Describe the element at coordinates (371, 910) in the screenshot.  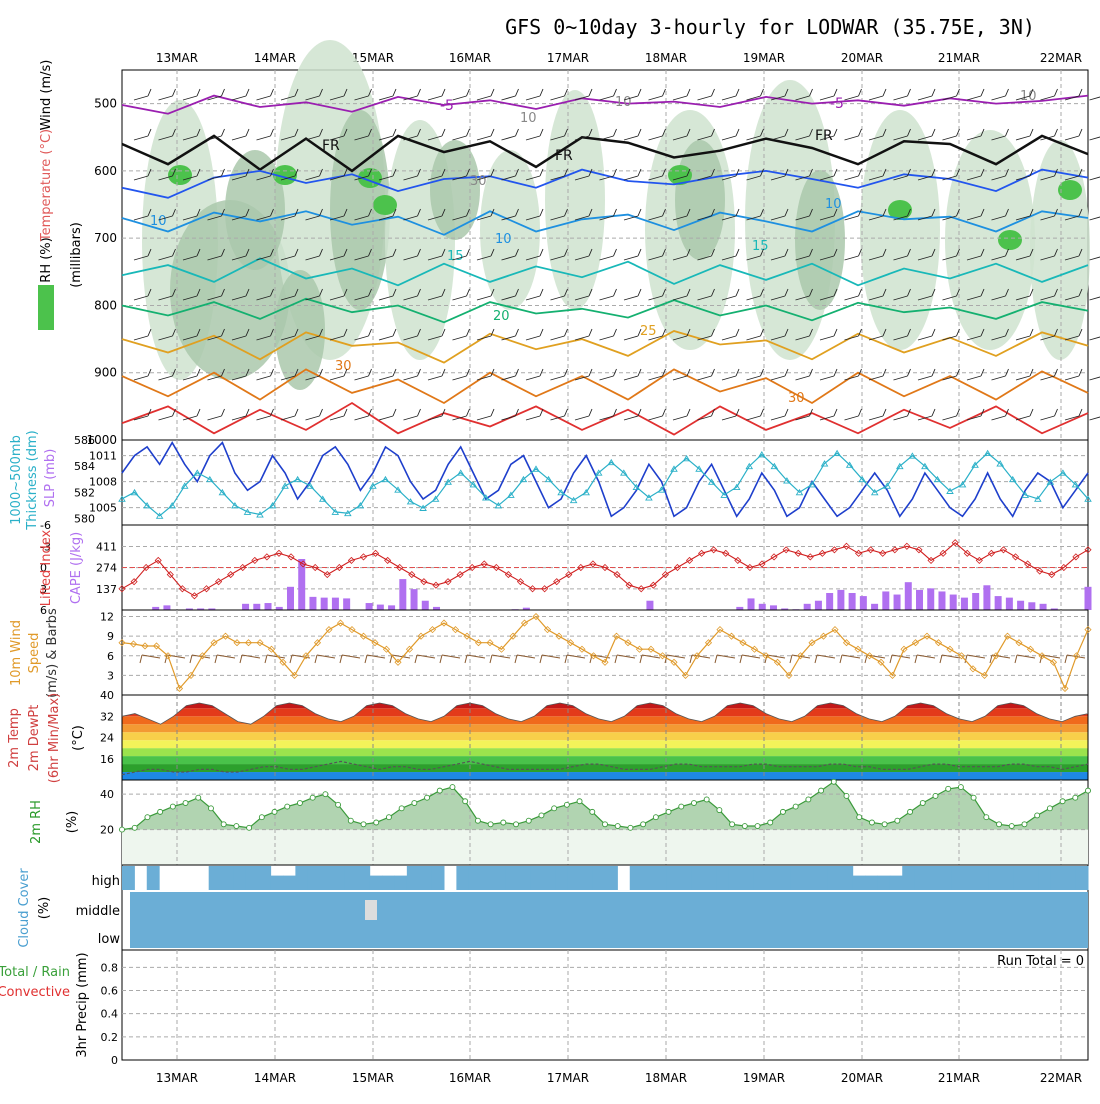
I see `cloud-gap` at that location.